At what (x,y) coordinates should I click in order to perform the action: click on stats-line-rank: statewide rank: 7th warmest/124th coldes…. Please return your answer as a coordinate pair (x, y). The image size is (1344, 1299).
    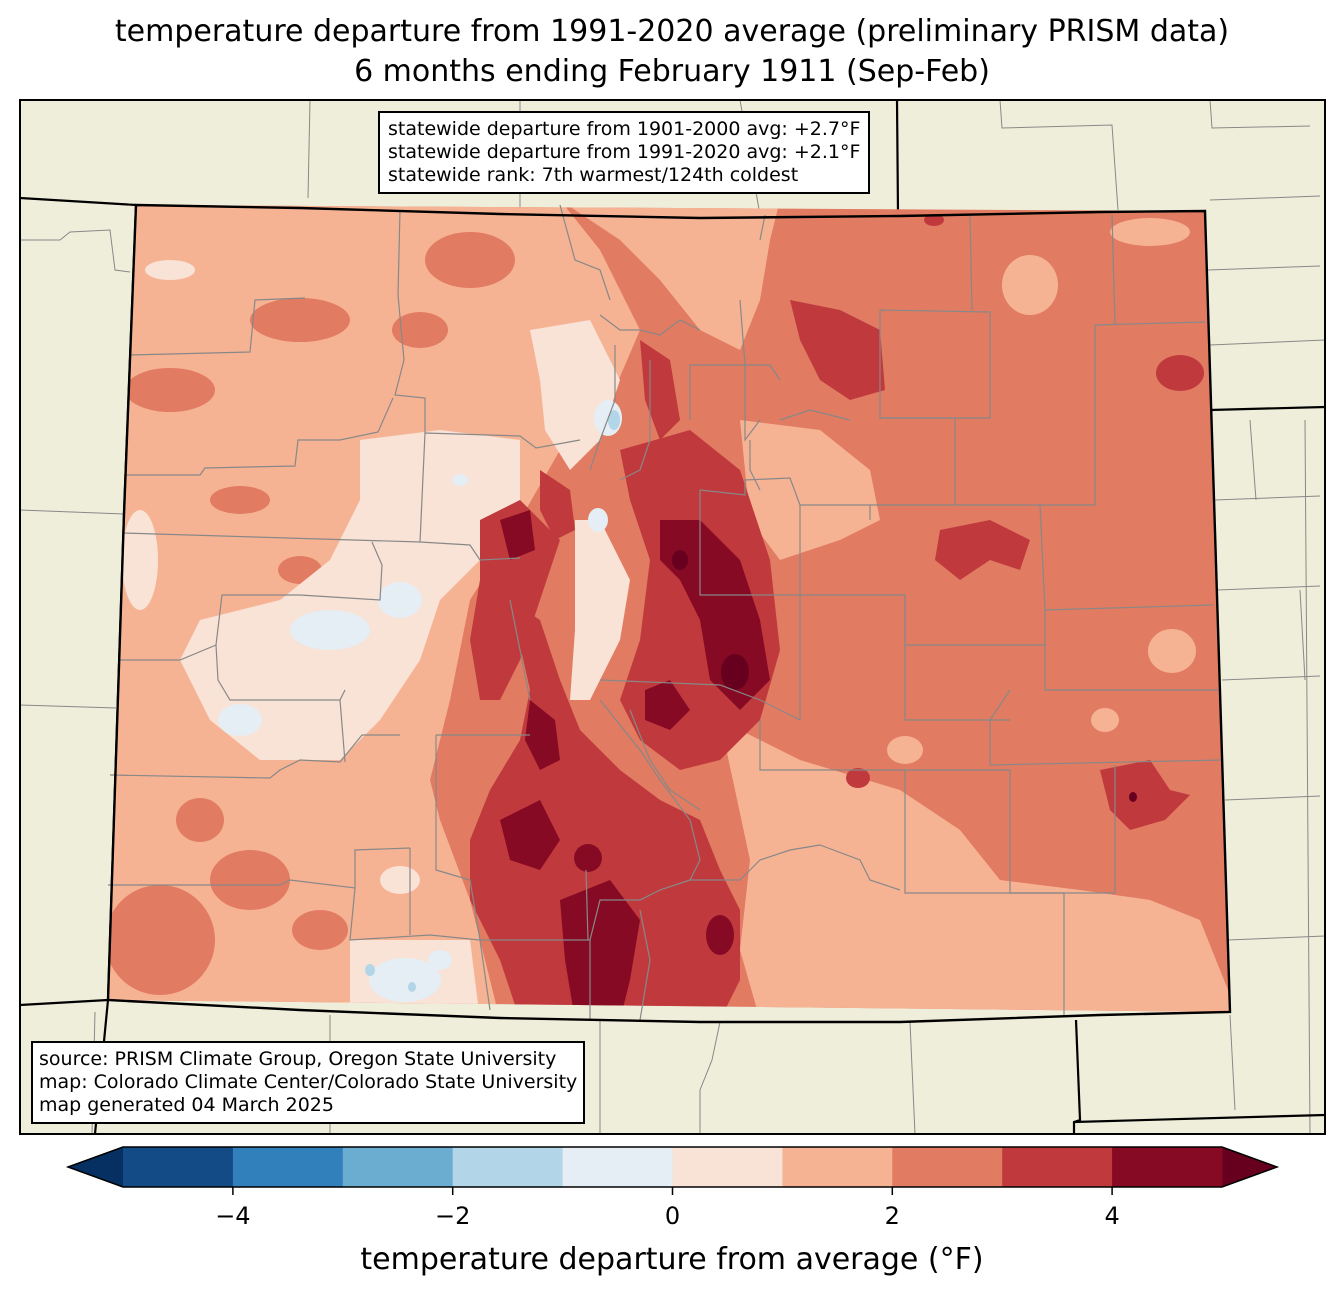
    Looking at the image, I should click on (593, 175).